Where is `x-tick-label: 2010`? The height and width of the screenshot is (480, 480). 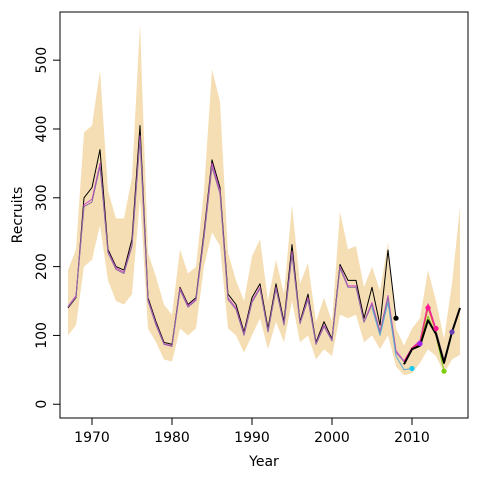
x-tick-label: 2010 is located at coordinates (412, 438).